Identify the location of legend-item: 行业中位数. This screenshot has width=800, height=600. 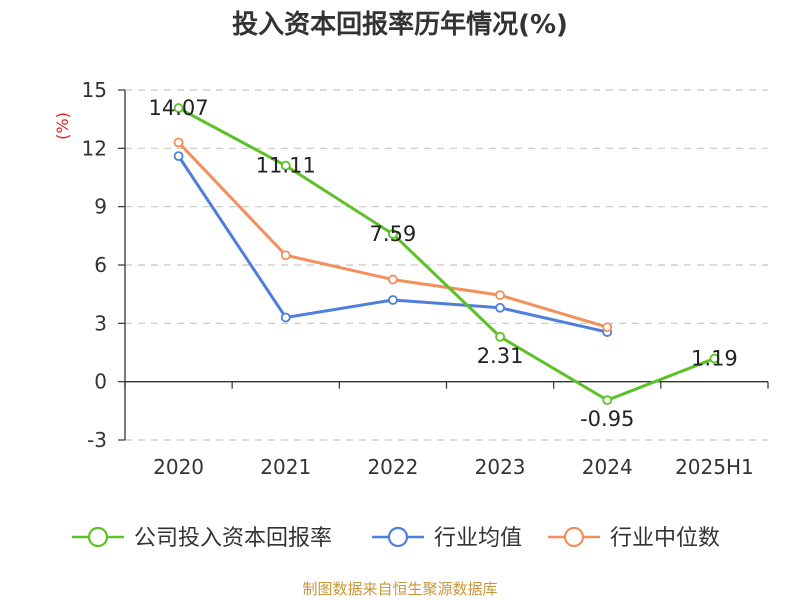
(634, 538).